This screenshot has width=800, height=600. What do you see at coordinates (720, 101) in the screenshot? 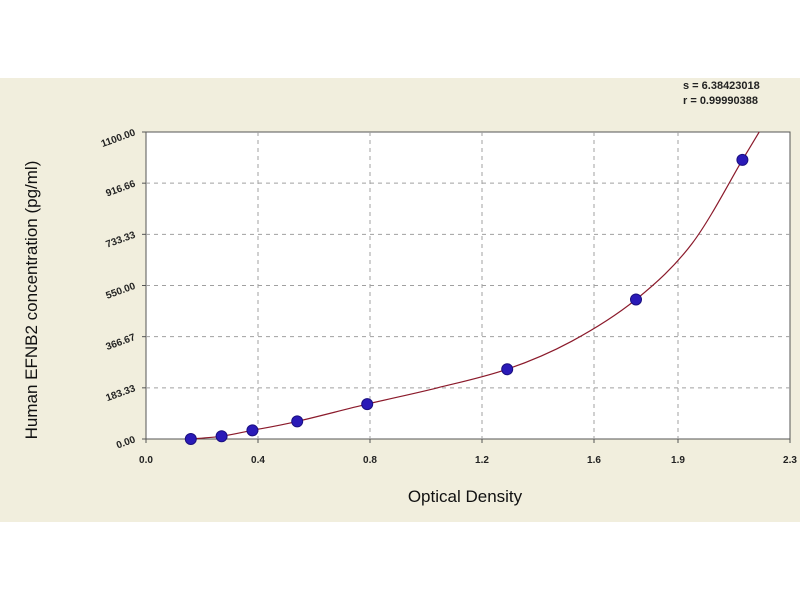
I see `fit-stat-r: r = 0.99990388` at bounding box center [720, 101].